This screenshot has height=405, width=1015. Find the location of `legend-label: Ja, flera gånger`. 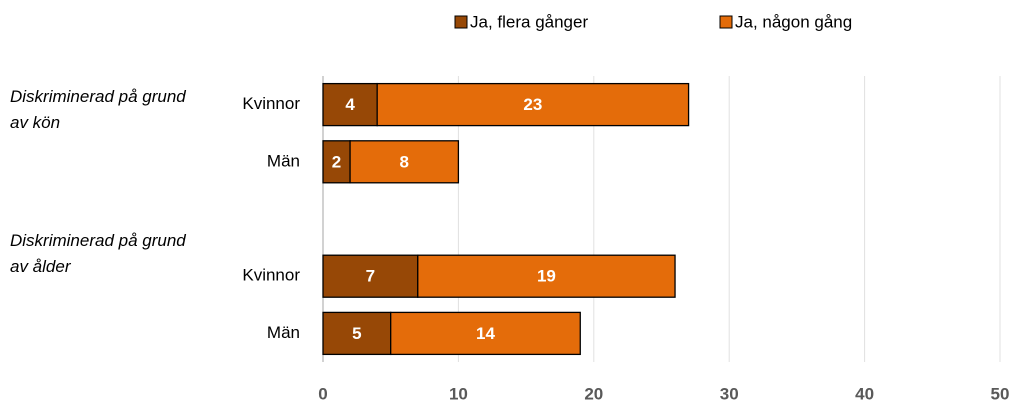

legend-label: Ja, flera gånger is located at coordinates (529, 21).